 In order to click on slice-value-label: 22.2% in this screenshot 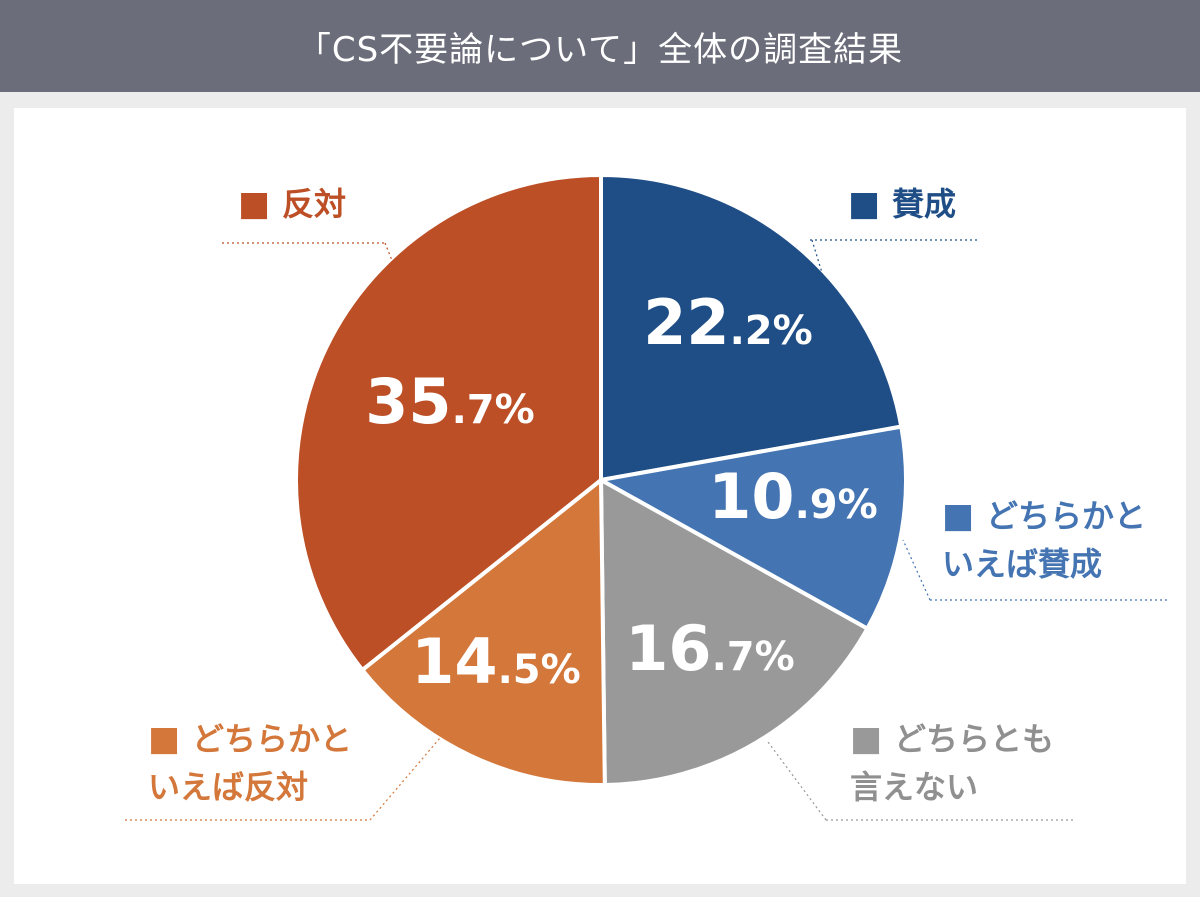, I will do `click(727, 322)`.